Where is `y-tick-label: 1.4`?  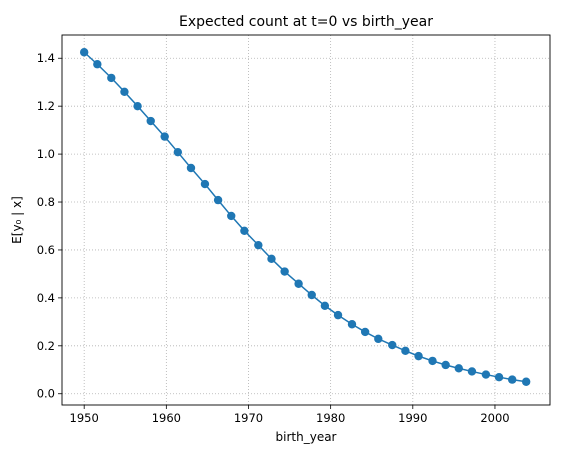 y-tick-label: 1.4 is located at coordinates (46, 58).